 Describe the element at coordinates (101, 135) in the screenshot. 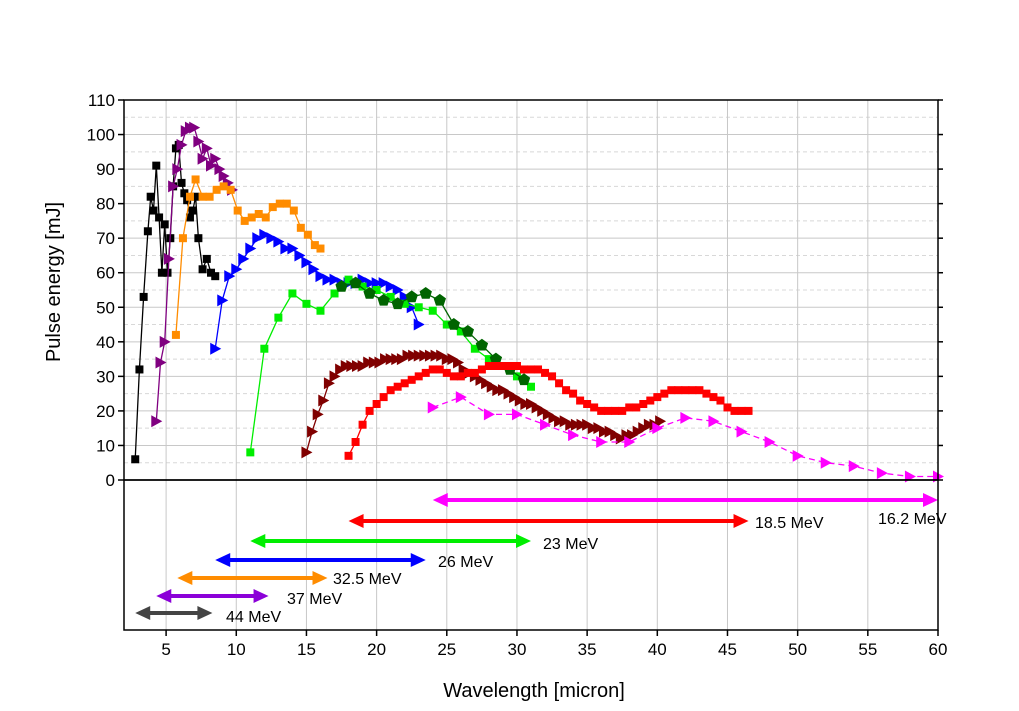

I see `y-tick-label: 100` at that location.